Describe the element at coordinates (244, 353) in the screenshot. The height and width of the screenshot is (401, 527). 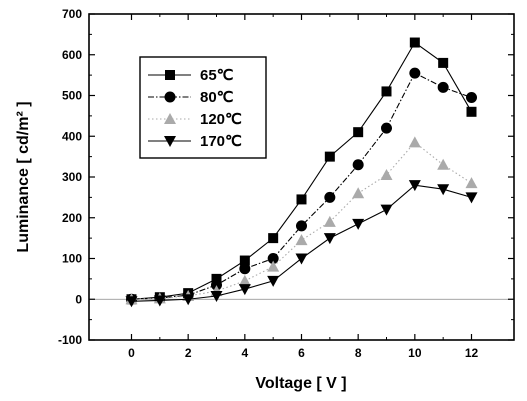
I see `x-tick-label: 4` at that location.